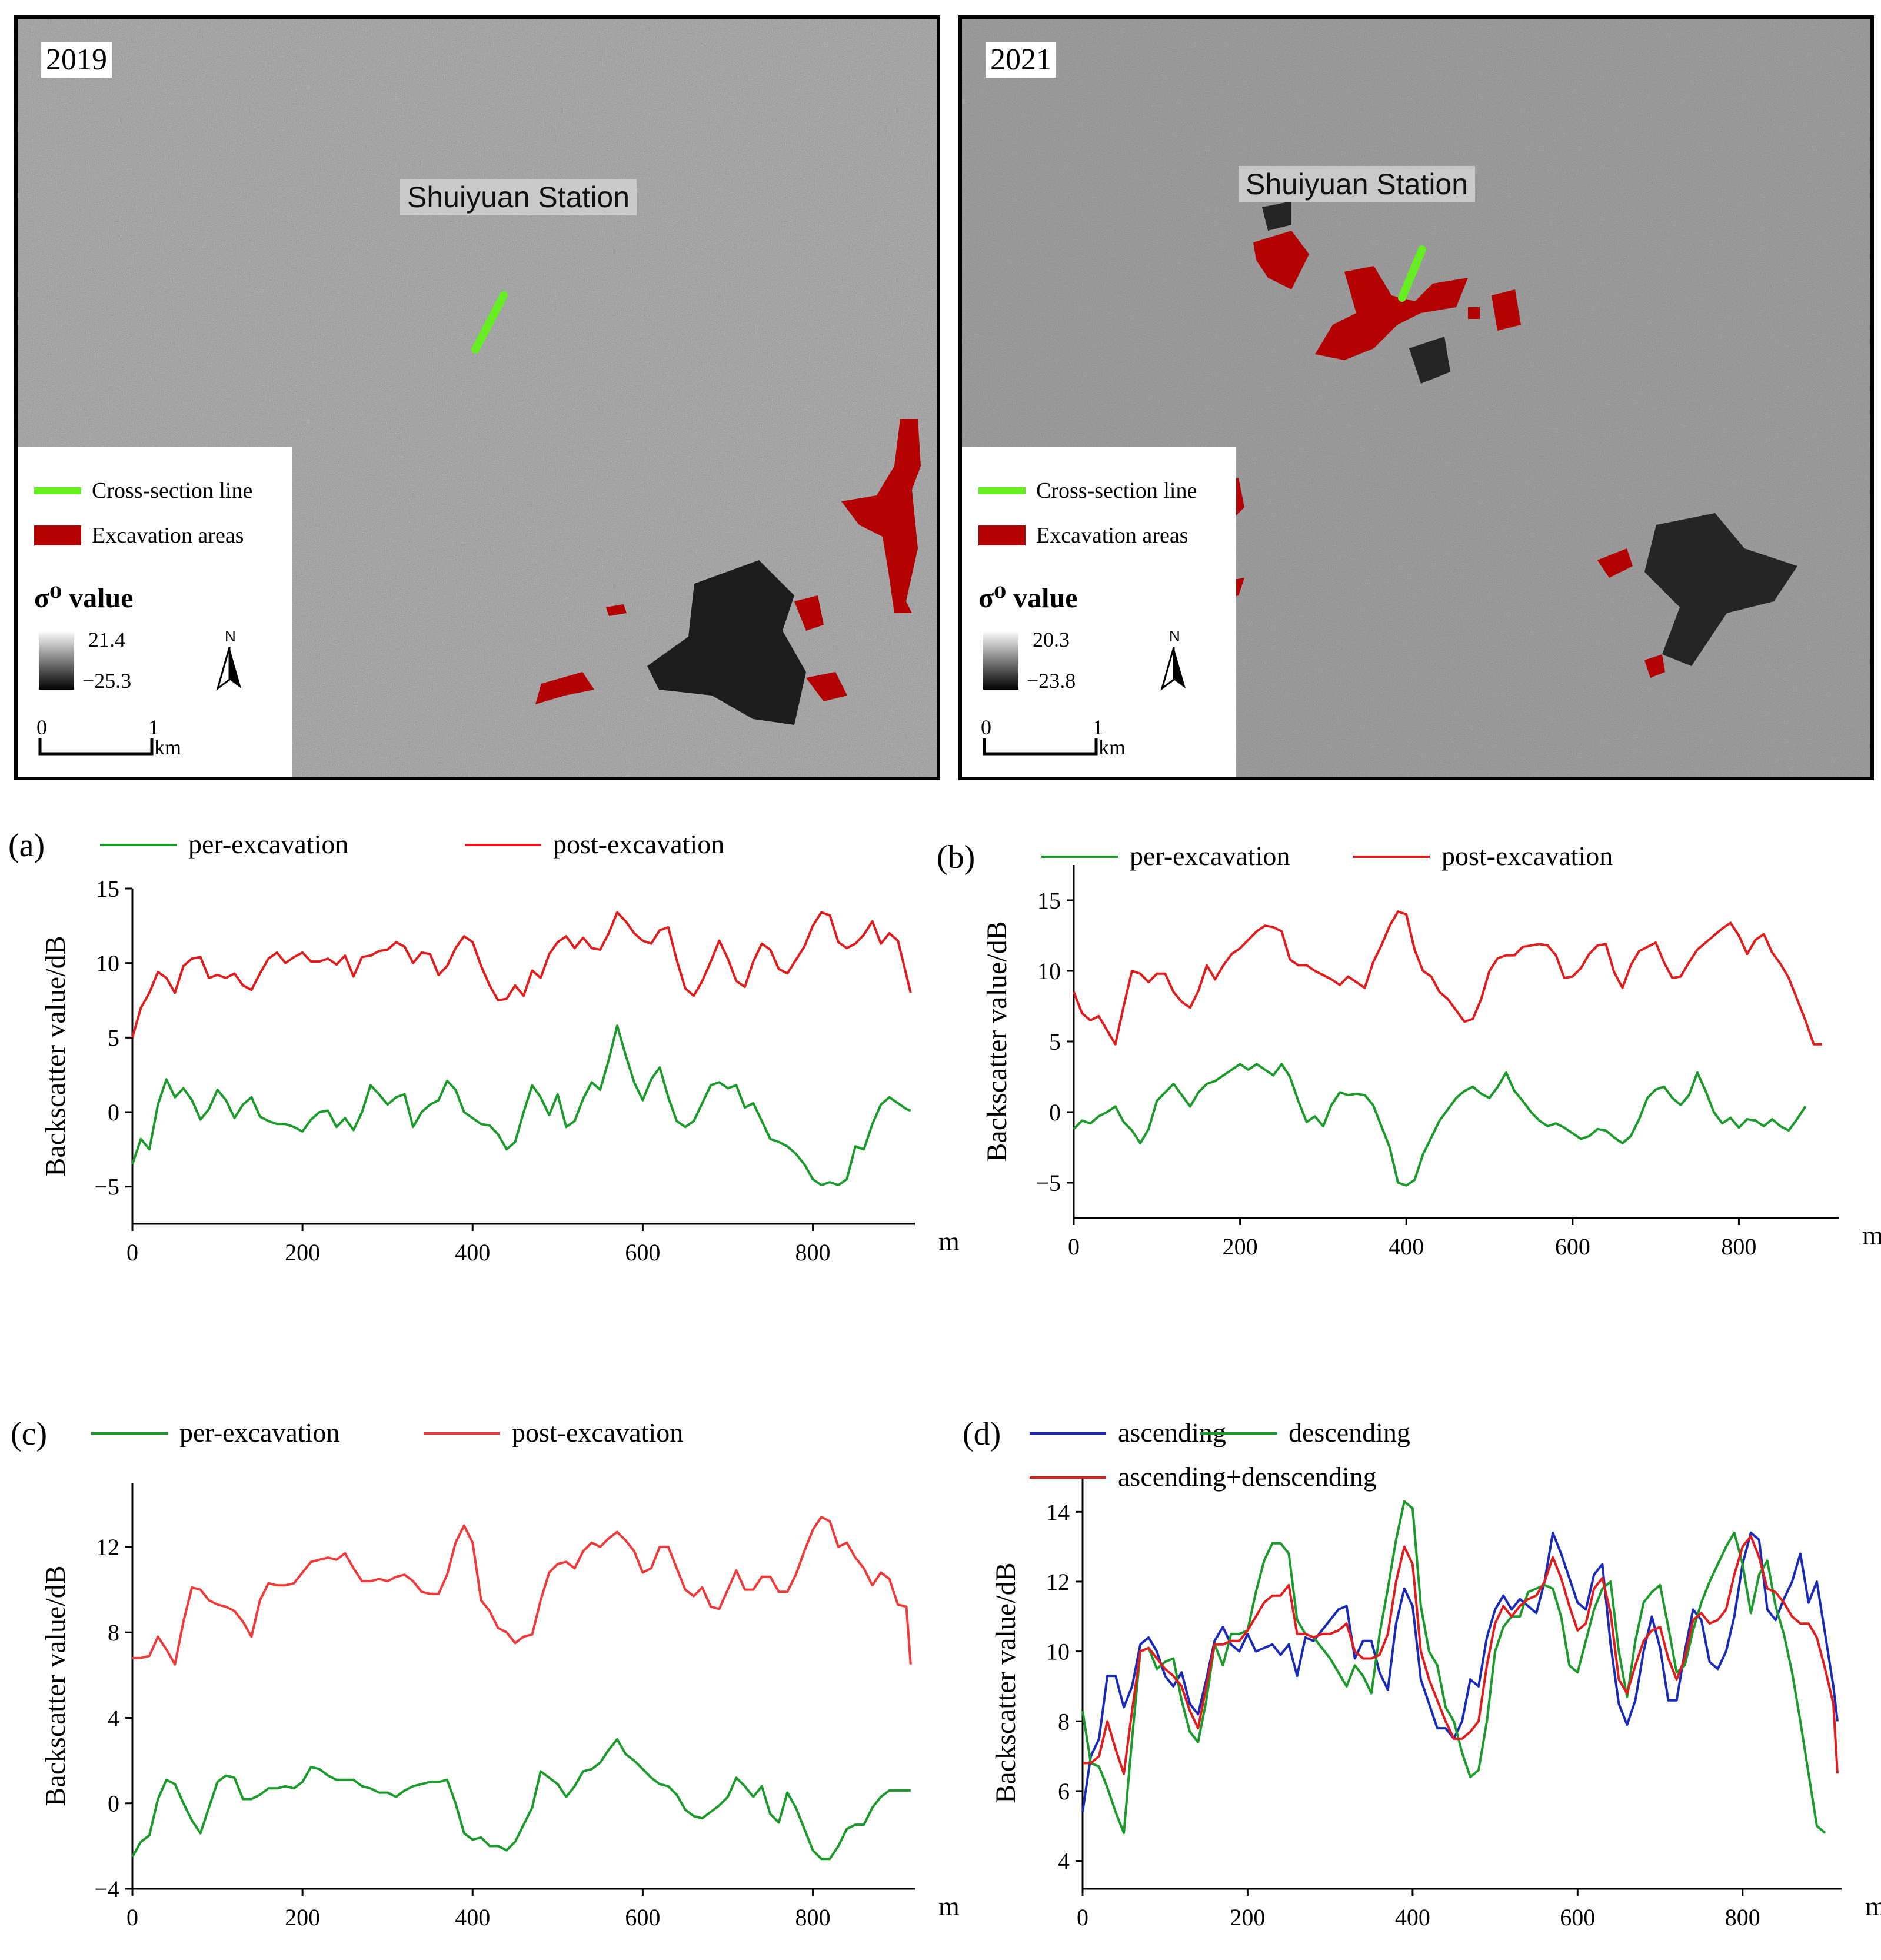 Image resolution: width=1881 pixels, height=1960 pixels. Describe the element at coordinates (106, 639) in the screenshot. I see `sigma-max: 21.4` at that location.